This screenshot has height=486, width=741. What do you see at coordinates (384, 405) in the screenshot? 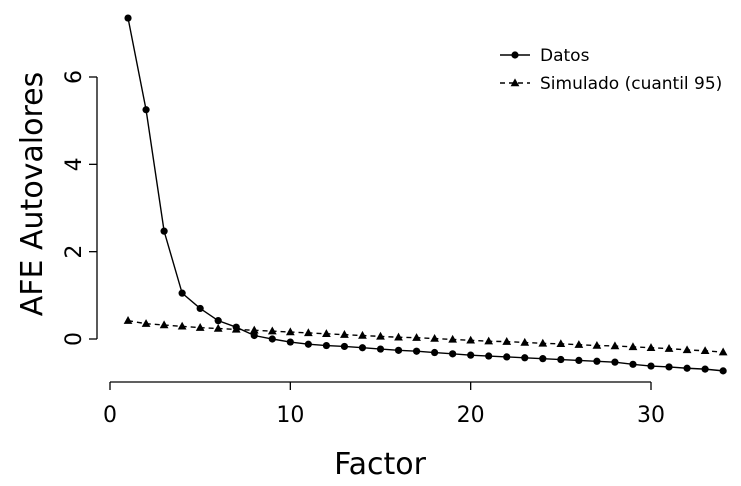
I see `x-ticks: 0 10 20 30` at bounding box center [384, 405].